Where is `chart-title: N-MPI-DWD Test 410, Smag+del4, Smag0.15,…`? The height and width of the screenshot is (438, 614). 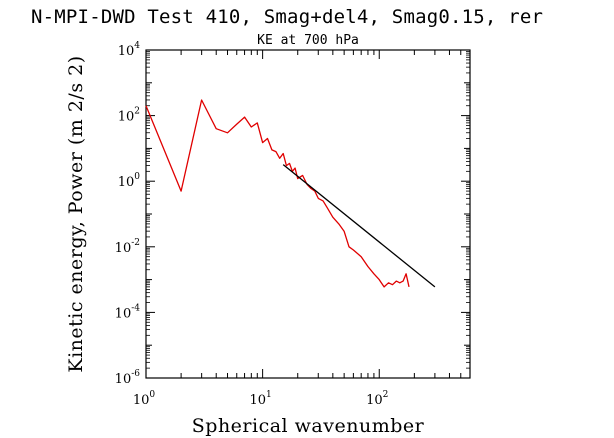 chart-title: N-MPI-DWD Test 410, Smag+del4, Smag0.15,… is located at coordinates (287, 17).